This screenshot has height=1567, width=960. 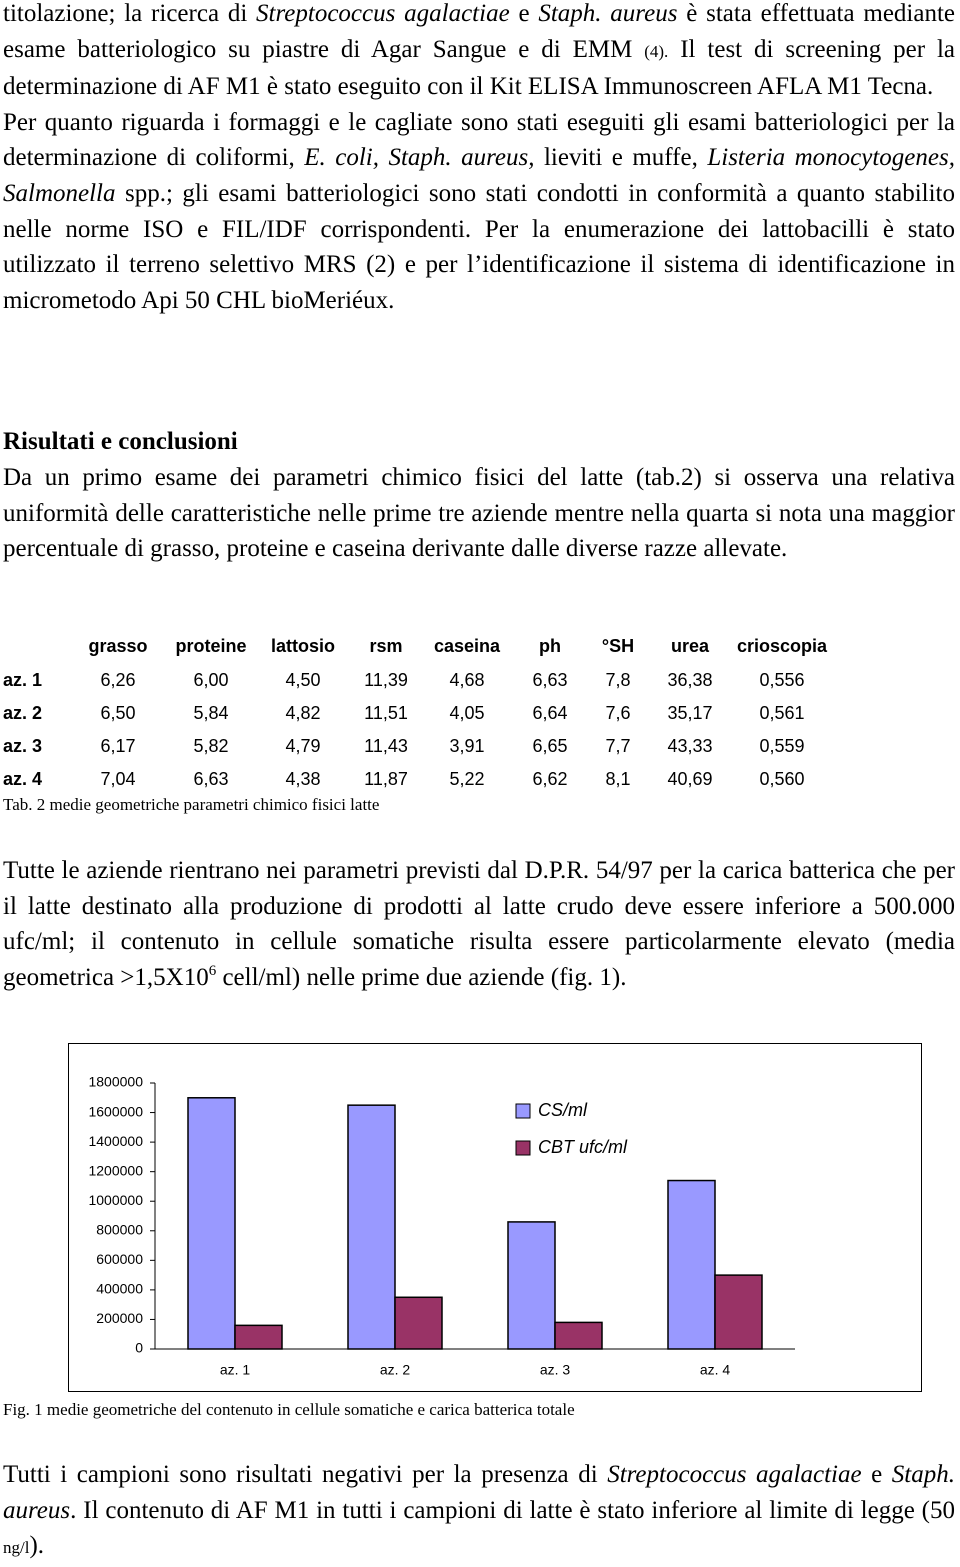 What do you see at coordinates (211, 646) in the screenshot?
I see `column-header: proteine` at bounding box center [211, 646].